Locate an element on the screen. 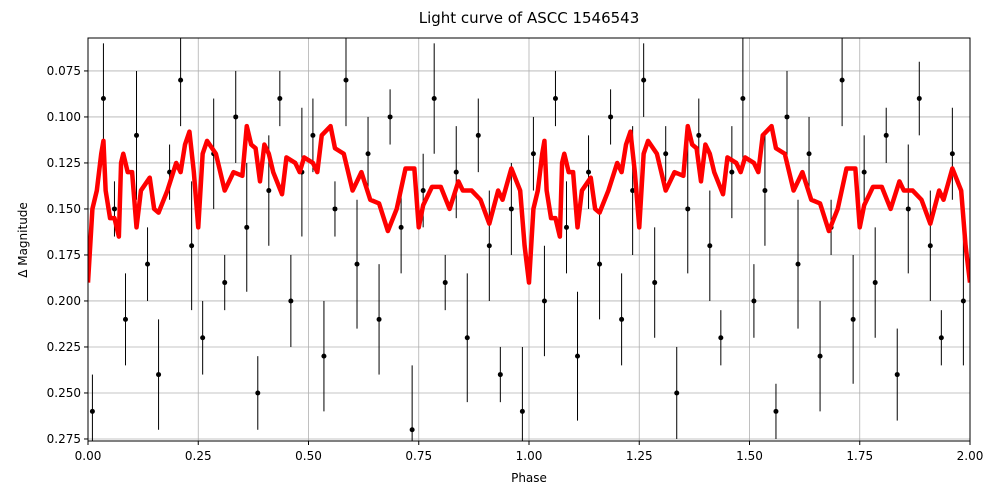 The width and height of the screenshot is (1000, 500). y-tick-label: 0.225 is located at coordinates (64, 347).